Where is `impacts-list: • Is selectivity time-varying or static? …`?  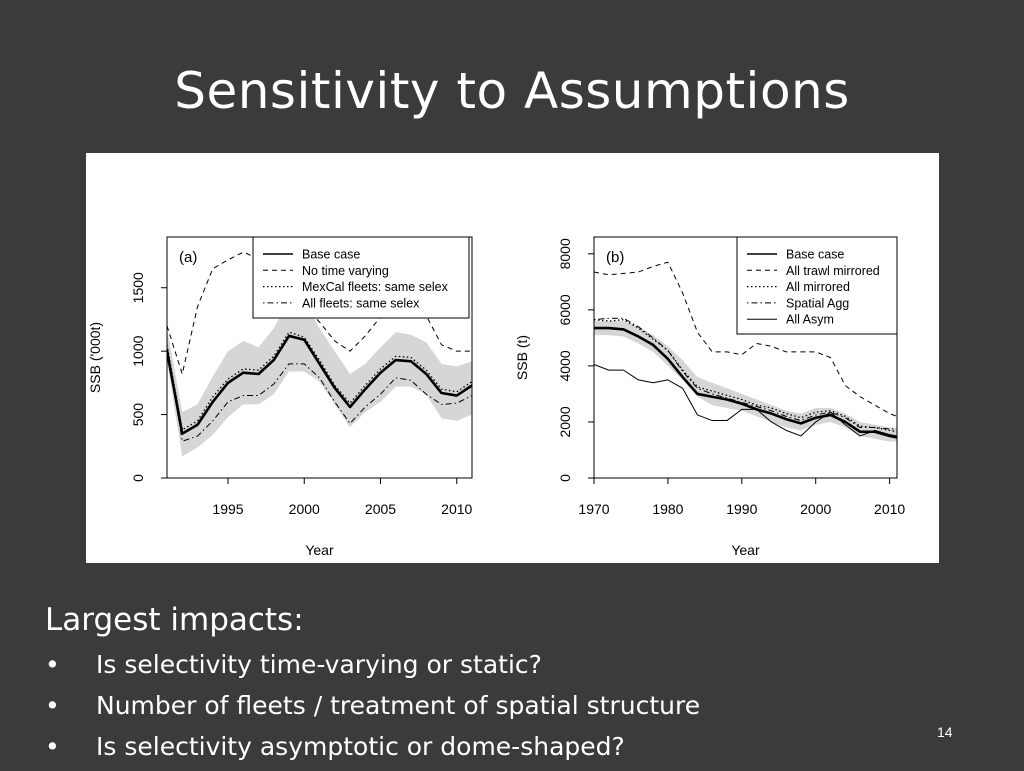 impacts-list: • Is selectivity time-varying or static? … is located at coordinates (372, 709).